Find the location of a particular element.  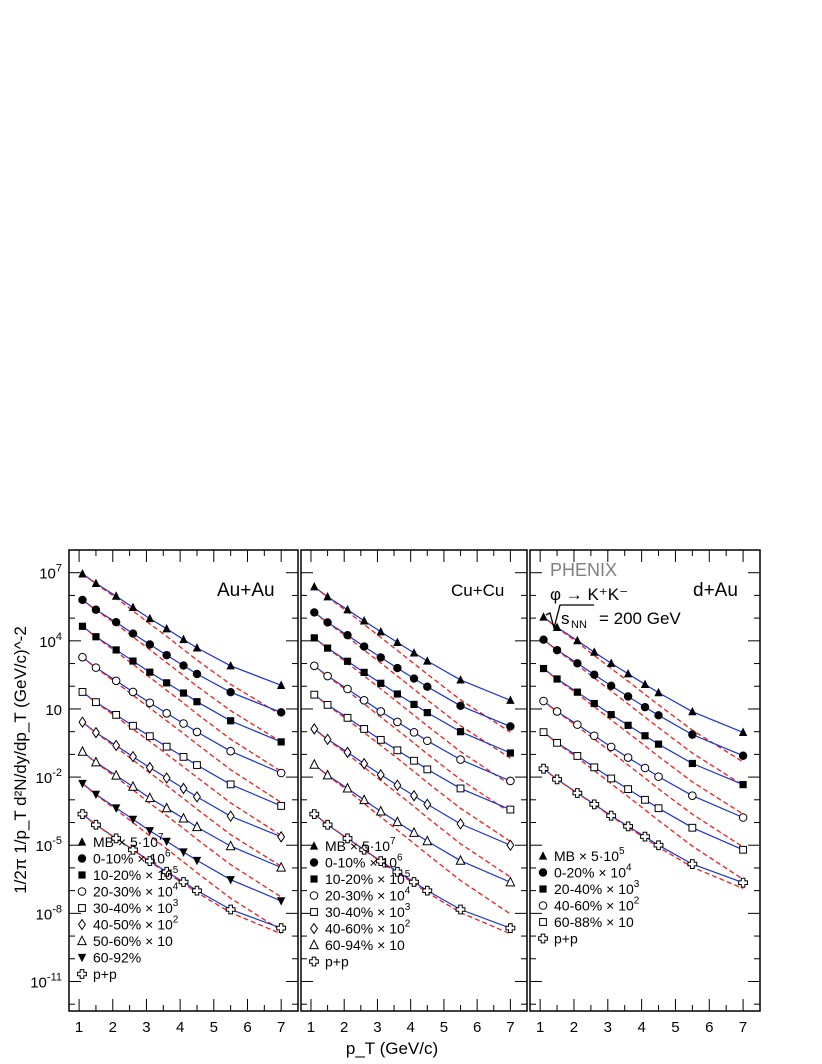

legend-label: MB × 5·105 is located at coordinates (589, 855).